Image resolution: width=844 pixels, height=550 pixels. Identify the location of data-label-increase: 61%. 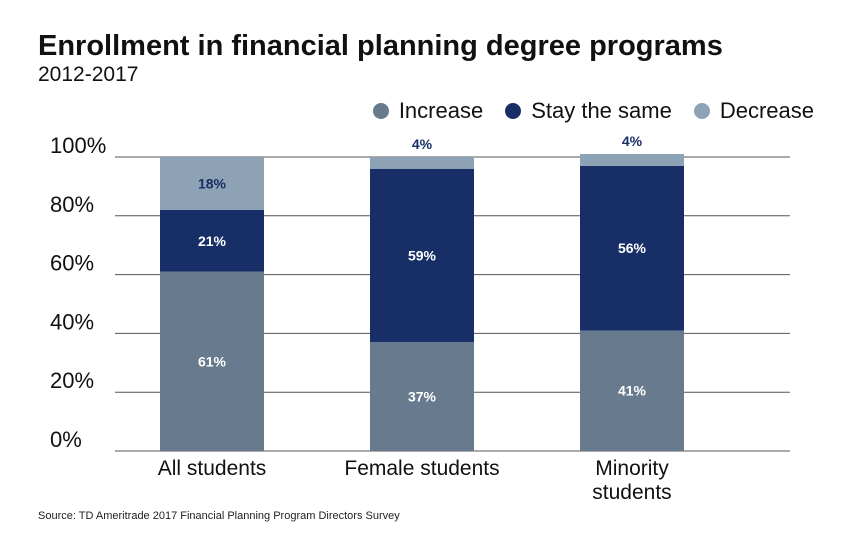
(212, 361).